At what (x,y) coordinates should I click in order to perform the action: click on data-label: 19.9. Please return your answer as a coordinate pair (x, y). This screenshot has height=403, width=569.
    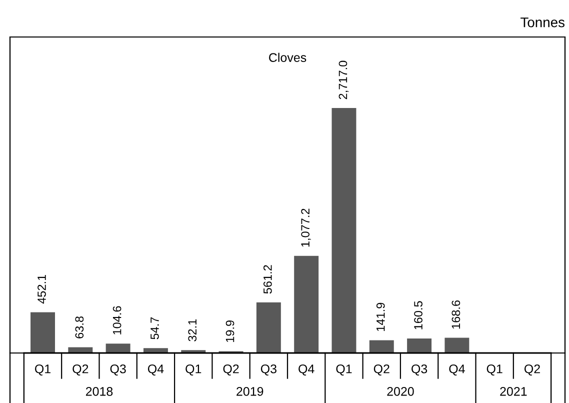
    Looking at the image, I should click on (230, 331).